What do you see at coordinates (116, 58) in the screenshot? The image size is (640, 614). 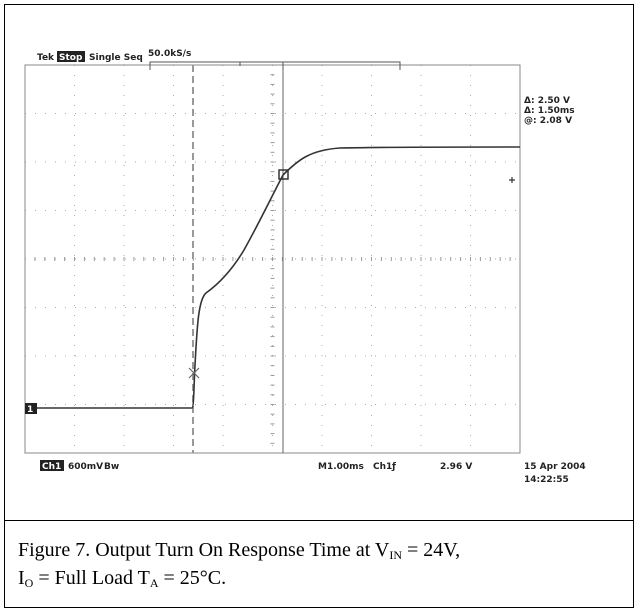 I see `mode: Single Seq` at bounding box center [116, 58].